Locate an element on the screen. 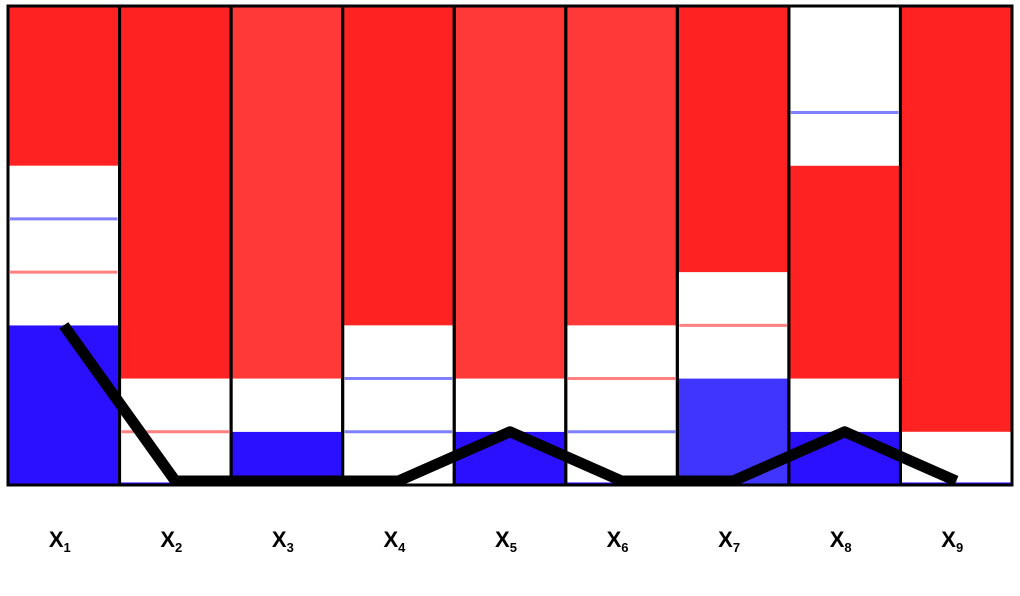 This screenshot has width=1020, height=596. x-tick-label-6: X6 is located at coordinates (618, 541).